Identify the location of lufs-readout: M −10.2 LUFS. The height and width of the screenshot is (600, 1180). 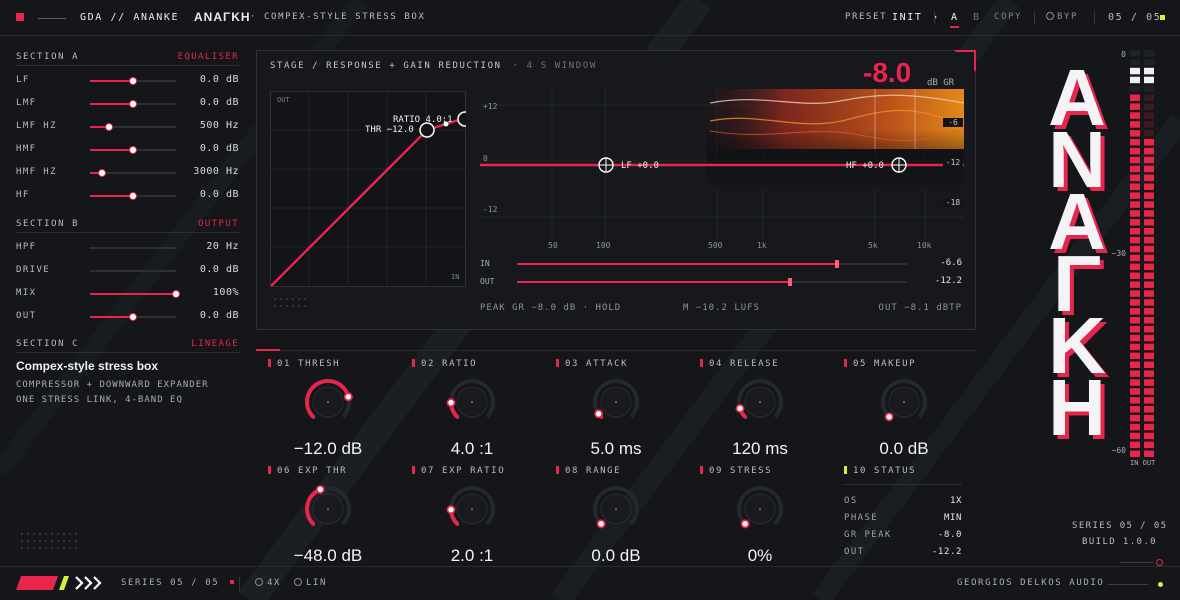
(722, 308).